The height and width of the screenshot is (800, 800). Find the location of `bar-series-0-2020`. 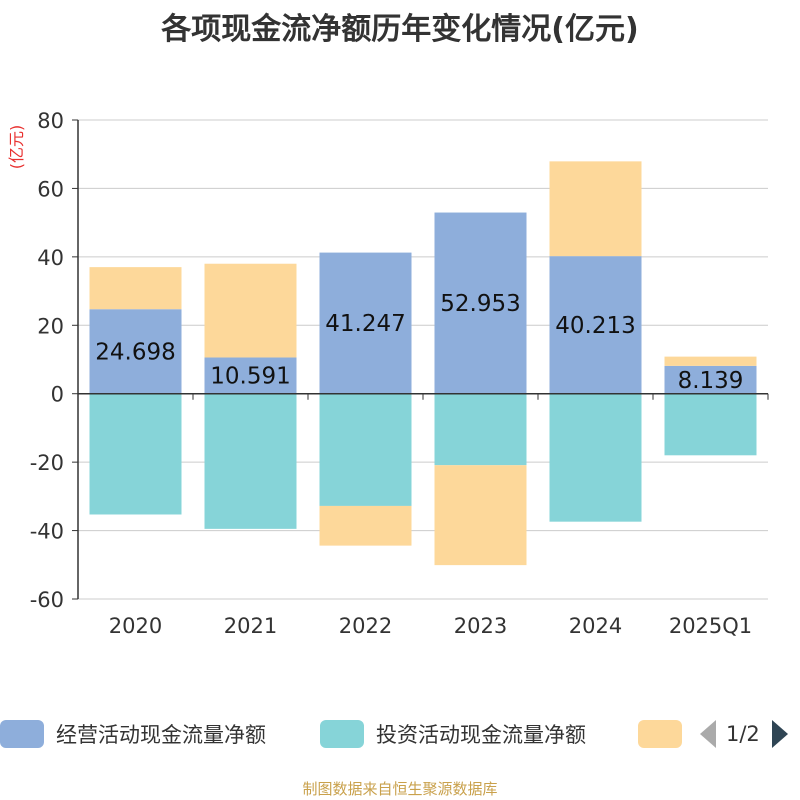

bar-series-0-2020 is located at coordinates (135, 351).